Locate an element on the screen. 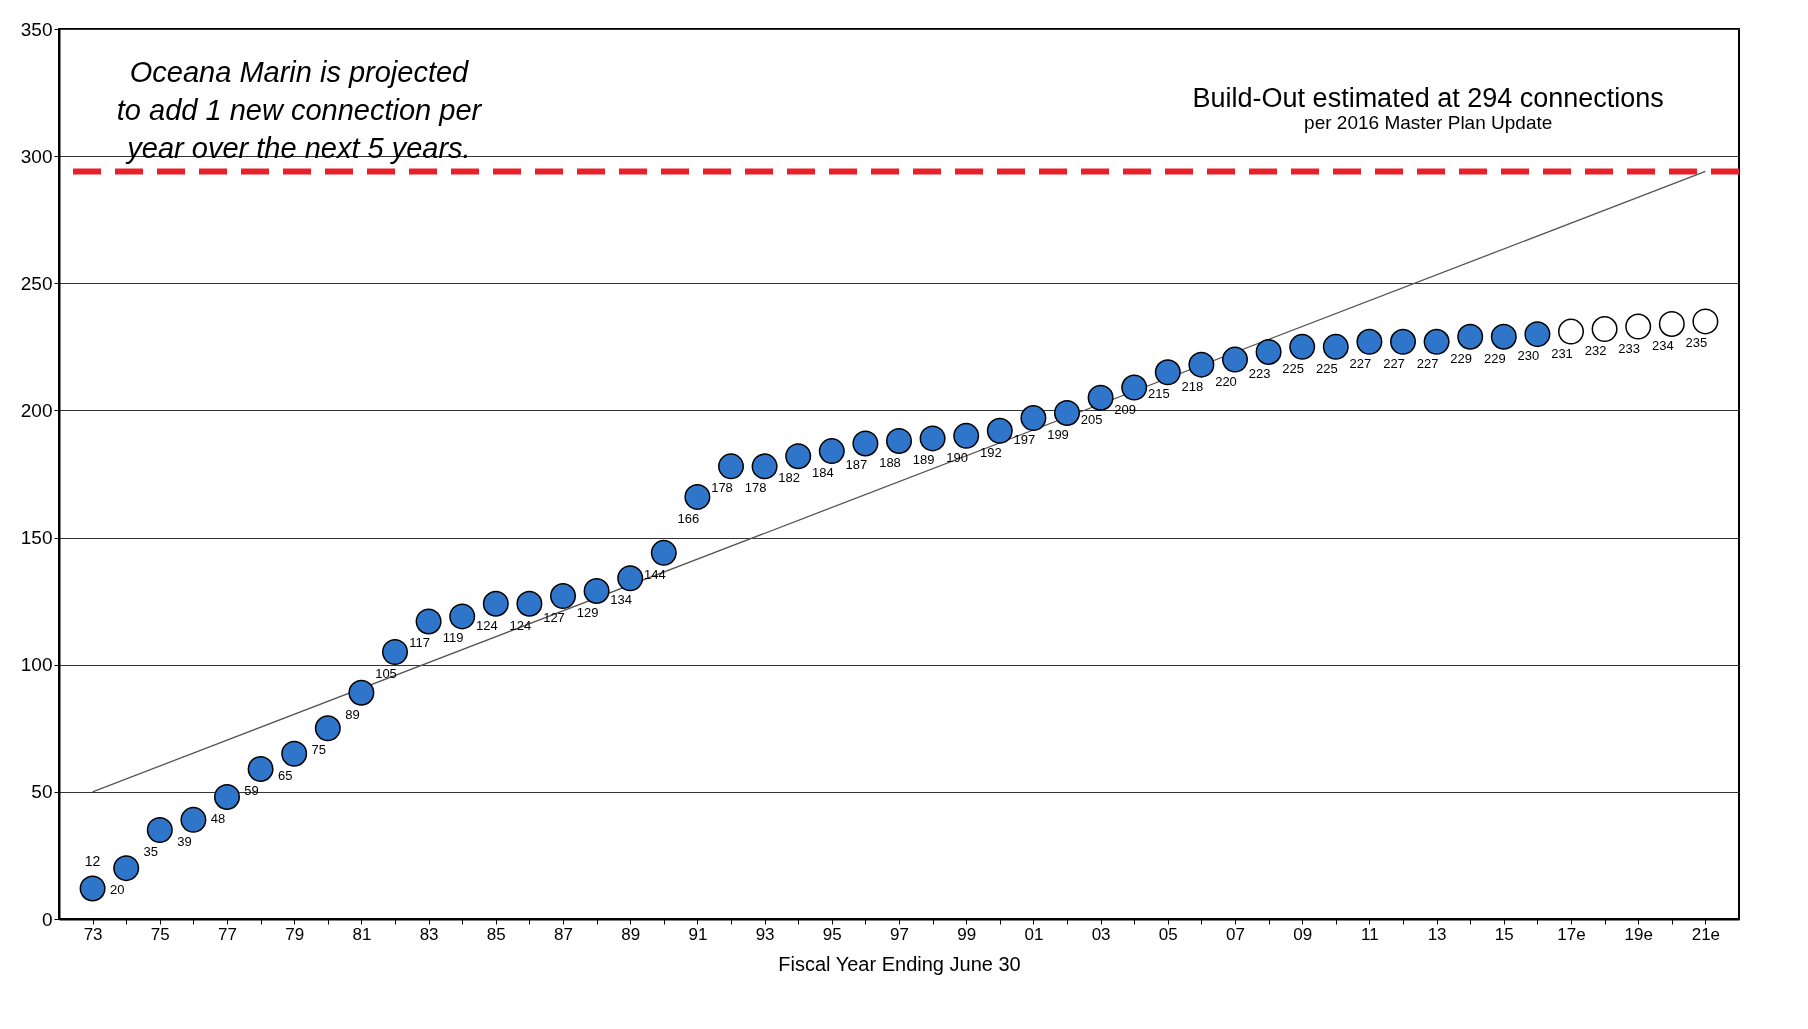 The image size is (1808, 1029). x-tick-label: 09 is located at coordinates (1303, 934).